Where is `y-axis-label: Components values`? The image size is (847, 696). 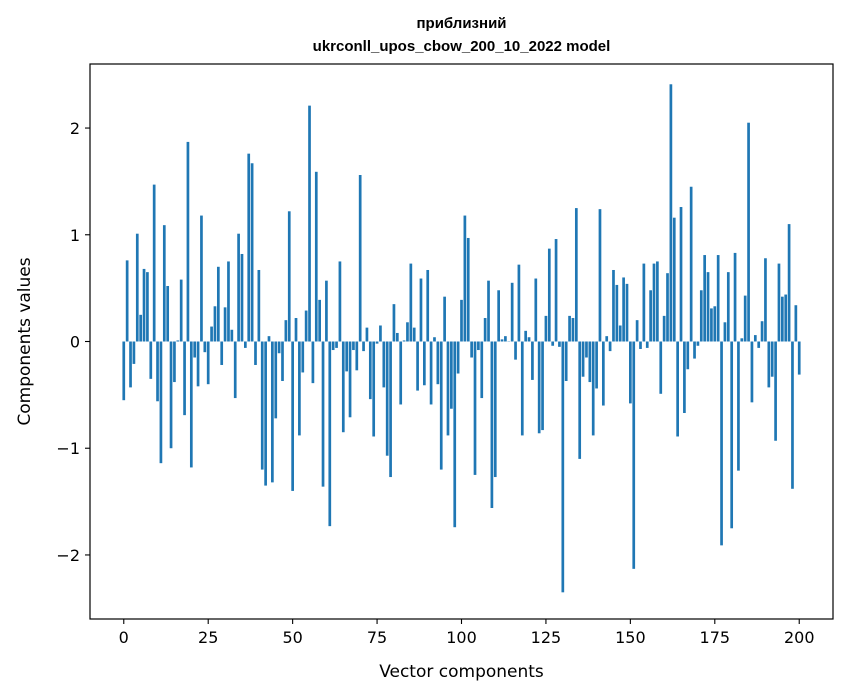 y-axis-label: Components values is located at coordinates (25, 341).